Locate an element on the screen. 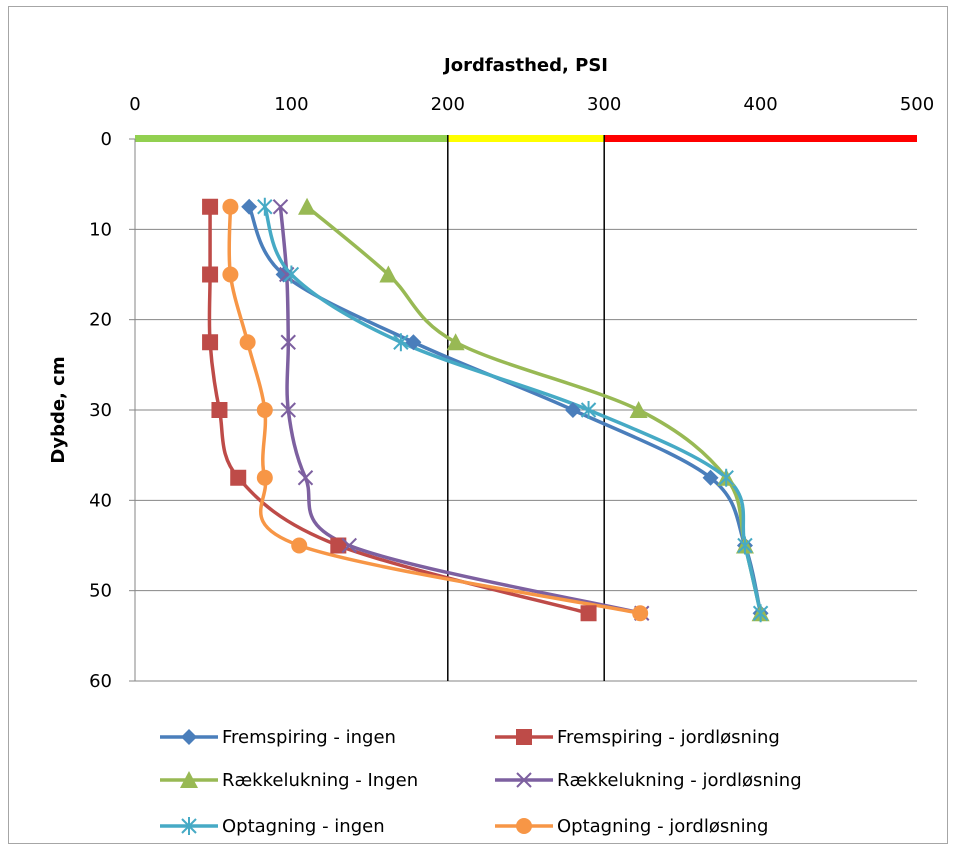 This screenshot has width=956, height=853. x-tick-label: 500 is located at coordinates (917, 104).